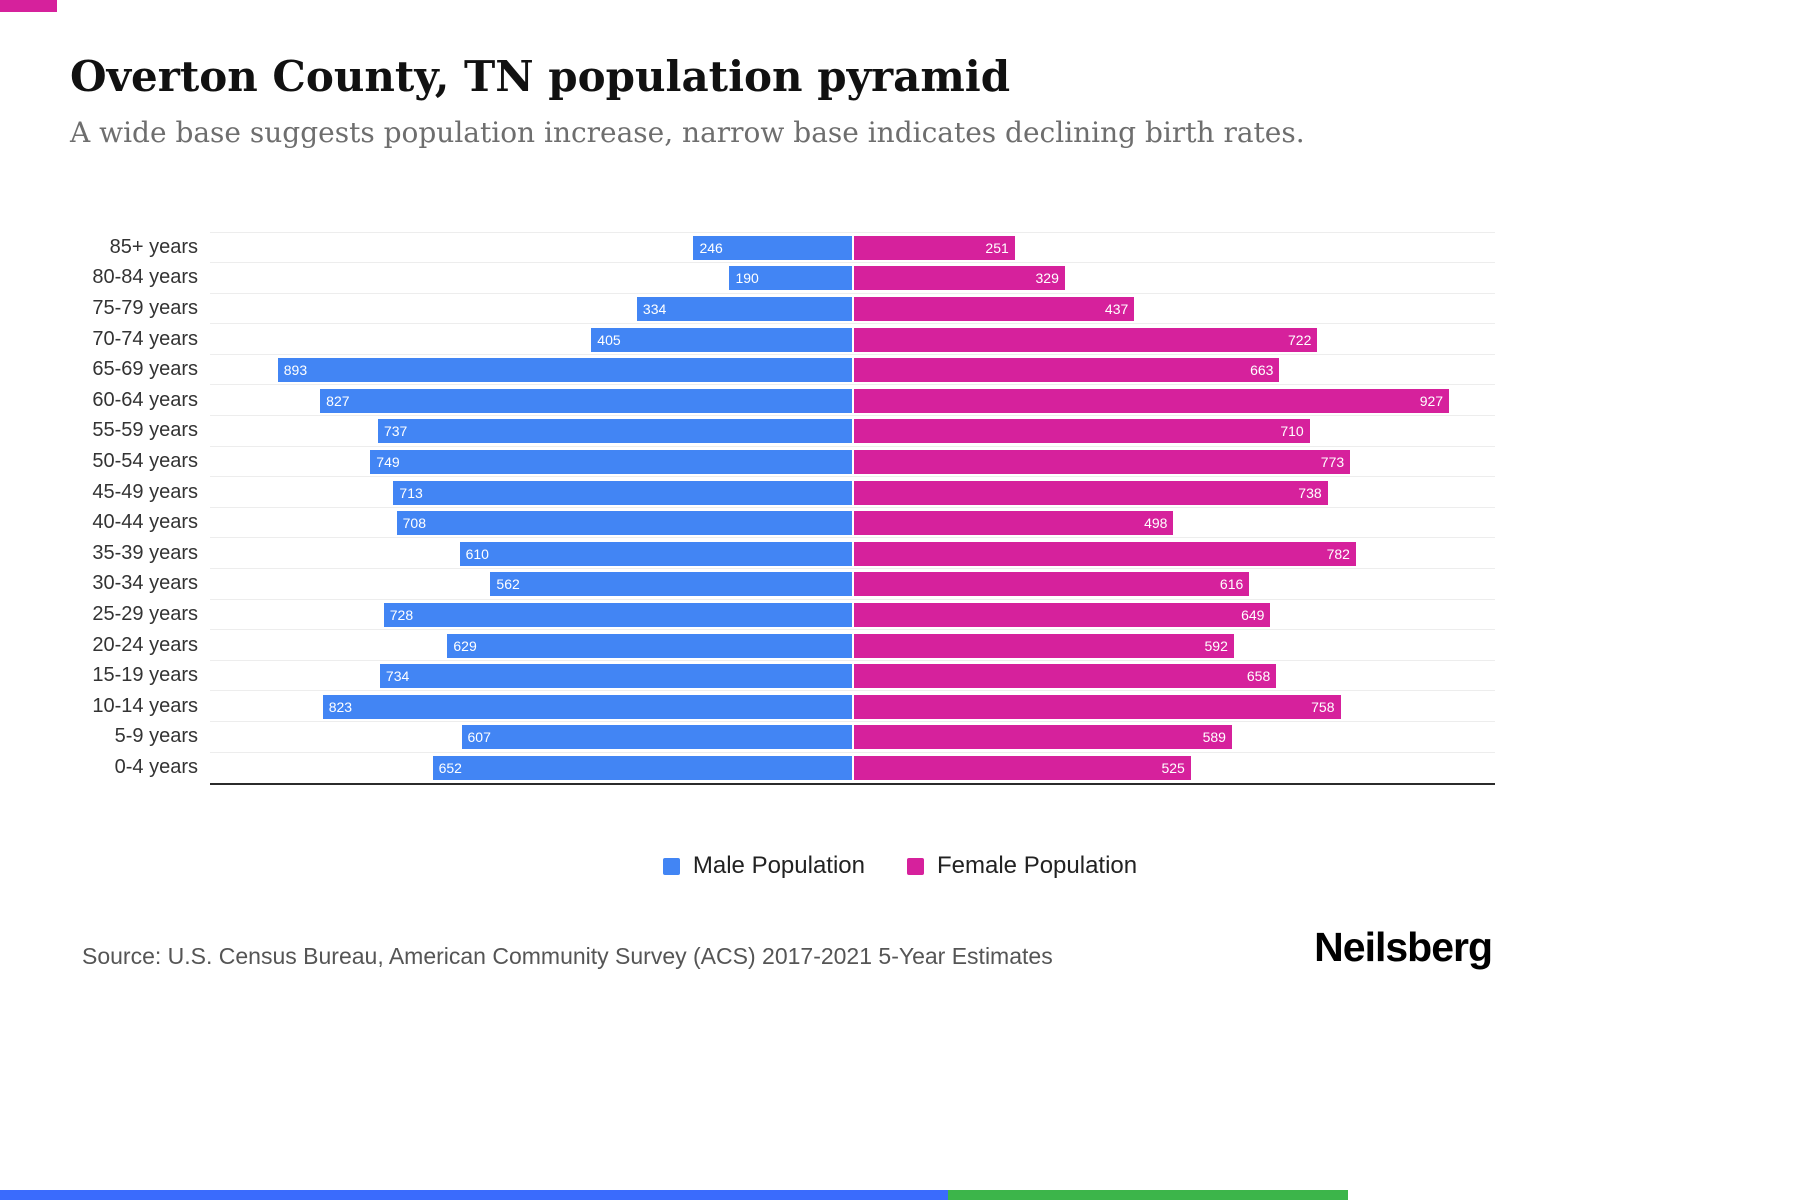 The height and width of the screenshot is (1200, 1800). What do you see at coordinates (852, 767) in the screenshot?
I see `row-canvas: 652 525` at bounding box center [852, 767].